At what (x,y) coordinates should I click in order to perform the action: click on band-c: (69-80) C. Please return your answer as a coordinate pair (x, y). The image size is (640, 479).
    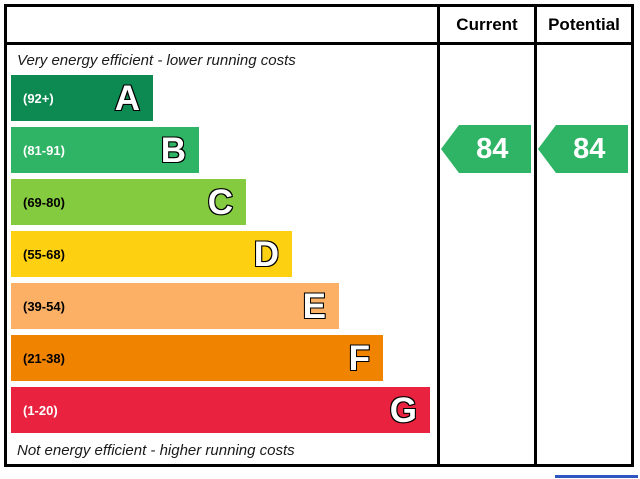
    Looking at the image, I should click on (128, 202).